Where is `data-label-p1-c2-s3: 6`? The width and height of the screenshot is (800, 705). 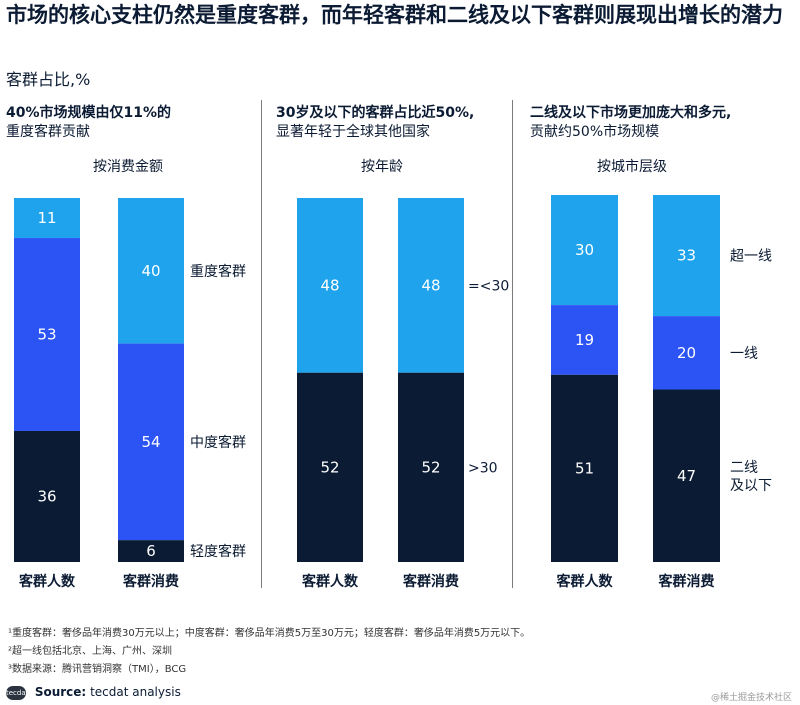
data-label-p1-c2-s3: 6 is located at coordinates (151, 551).